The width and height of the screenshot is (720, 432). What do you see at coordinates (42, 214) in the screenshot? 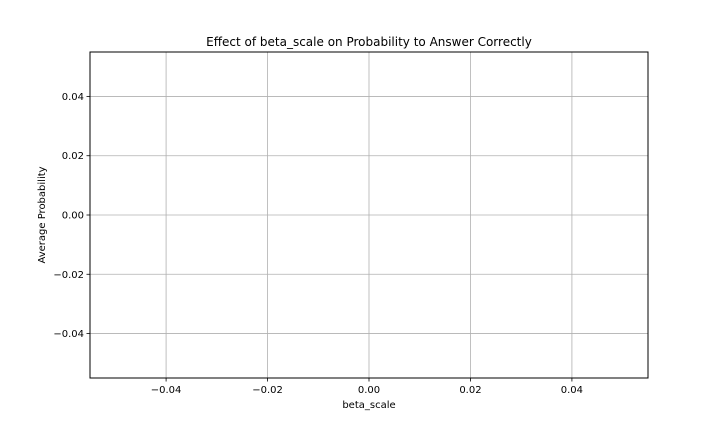
I see `y-axis-label: Average Probability` at bounding box center [42, 214].